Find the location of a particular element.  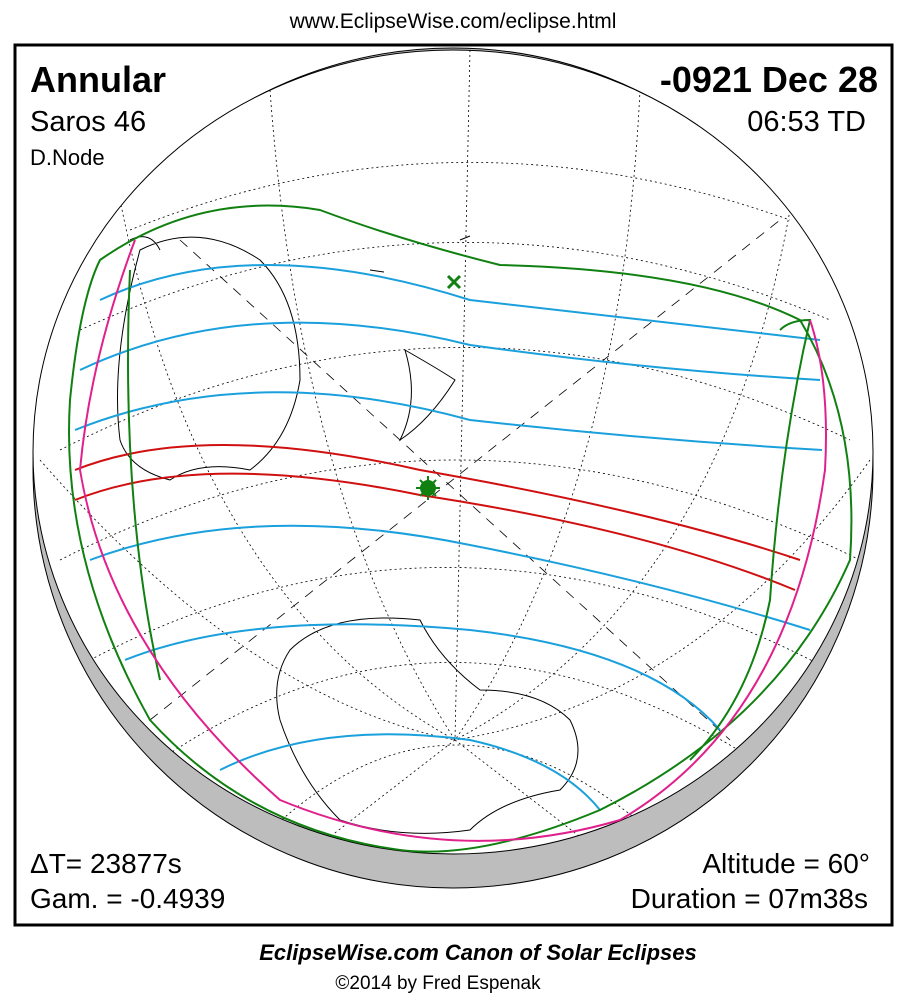

footer-credit: ©2014 by Fred Espenak is located at coordinates (438, 983).